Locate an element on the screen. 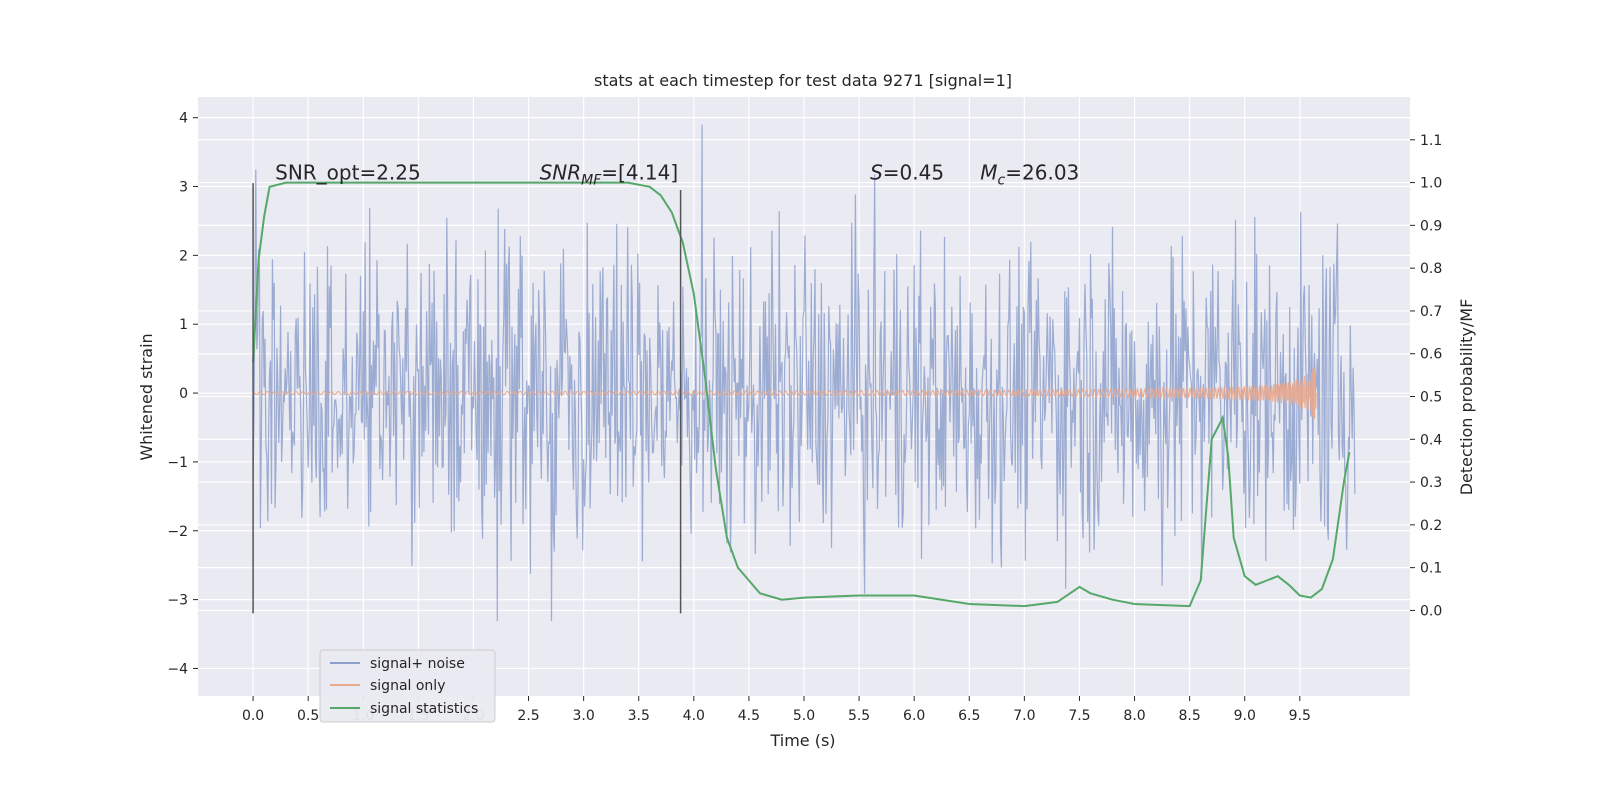 The height and width of the screenshot is (800, 1600). y-right-axis-ticks: 0.0 0.1 0.2 0.3 0.4 0.5 0.6 0.7 0.8 0.9 1.0 1.1 is located at coordinates (1426, 376).